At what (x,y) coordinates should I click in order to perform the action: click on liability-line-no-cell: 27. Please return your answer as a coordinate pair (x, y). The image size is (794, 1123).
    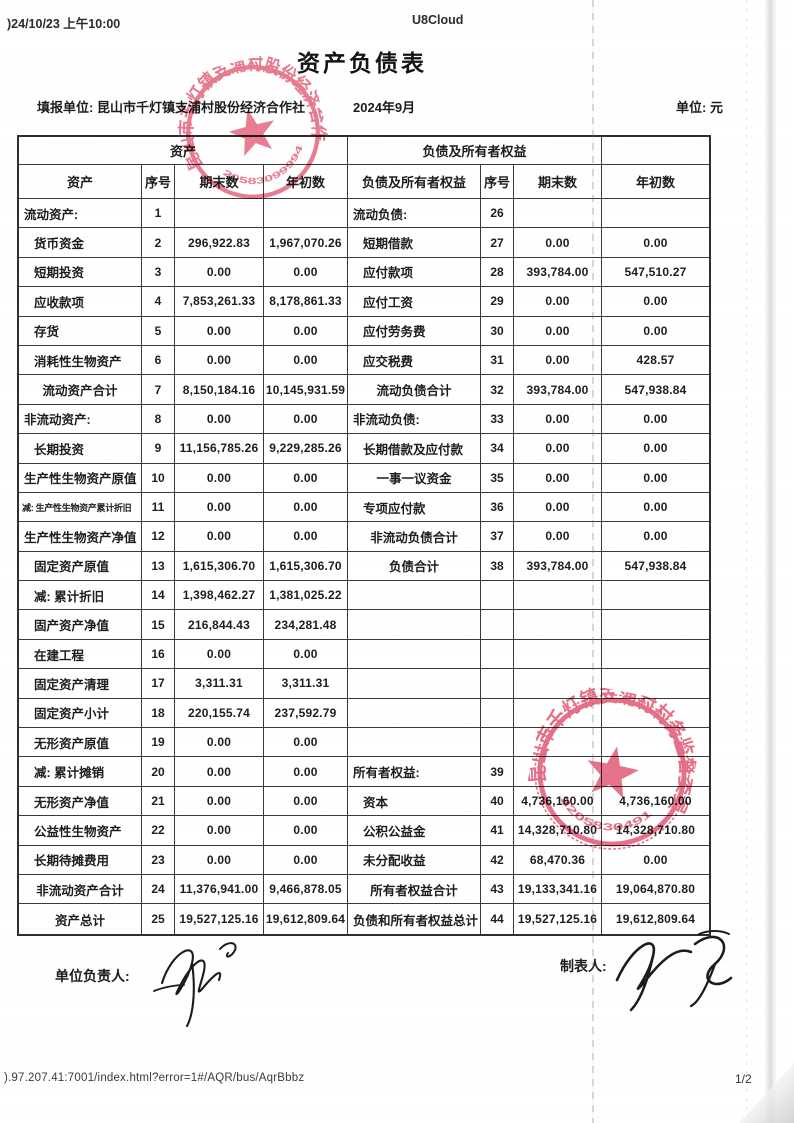
    Looking at the image, I should click on (497, 243).